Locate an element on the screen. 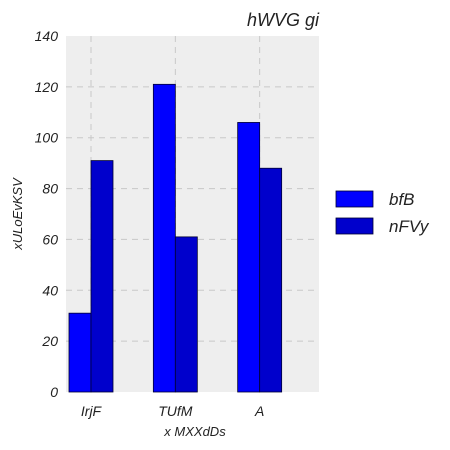 This screenshot has width=450, height=450. x-axis-ticks: IrjF TUfM A is located at coordinates (172, 411).